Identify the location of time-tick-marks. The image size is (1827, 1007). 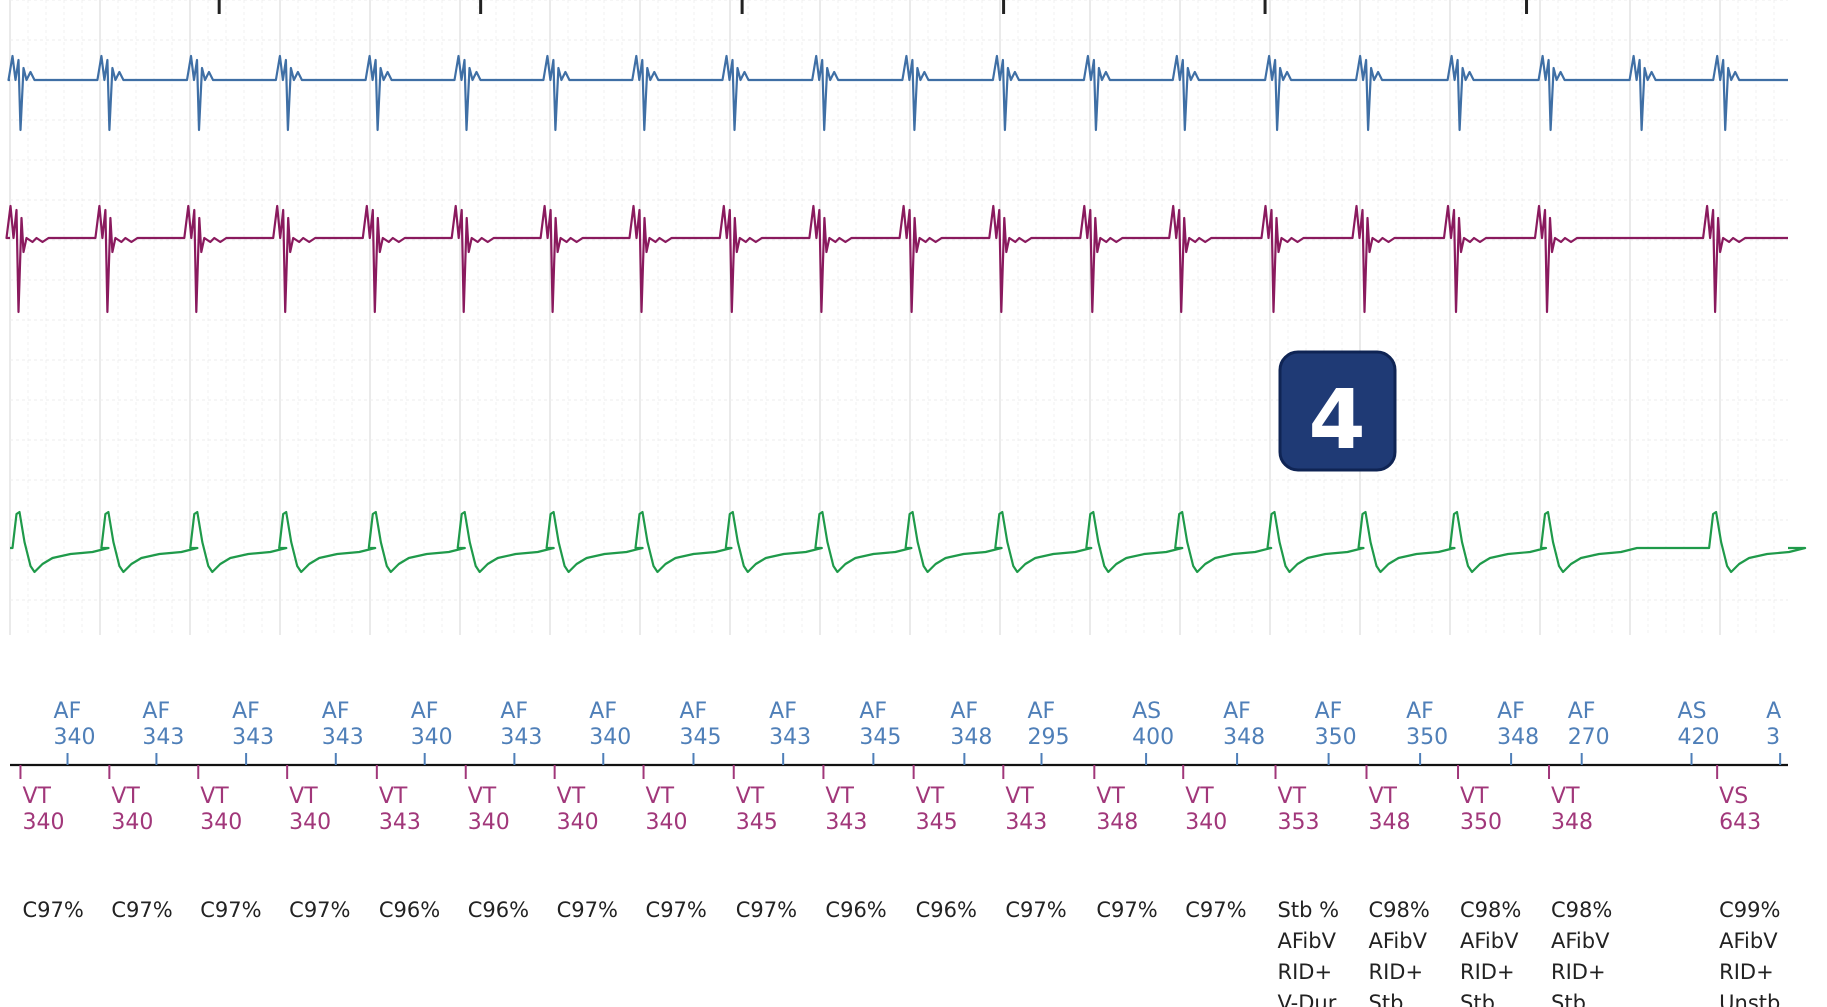
(873, 7).